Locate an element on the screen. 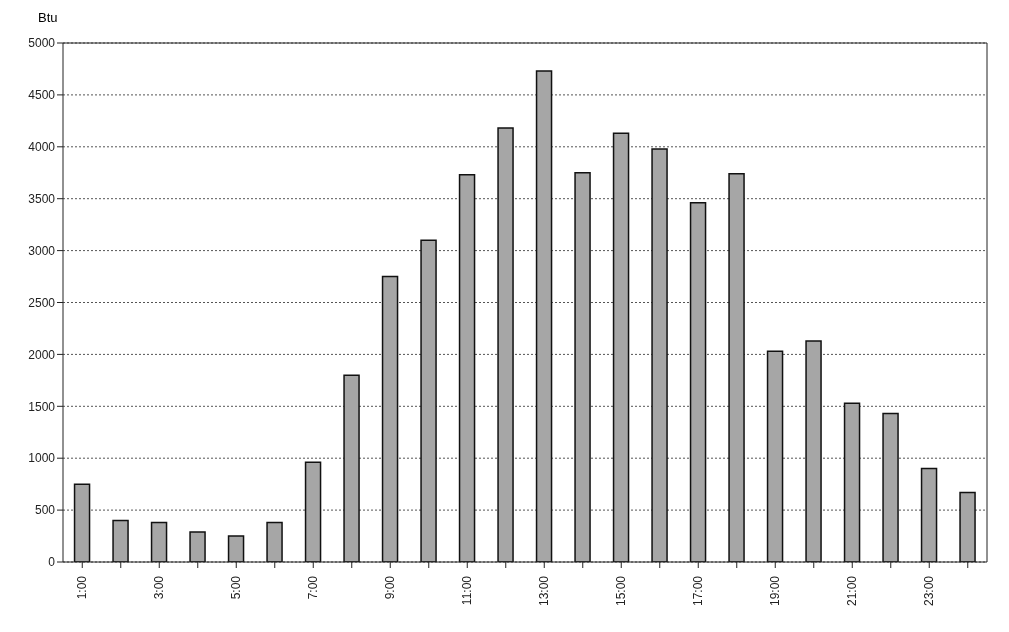 Image resolution: width=1009 pixels, height=632 pixels. y-tick-label: 500 is located at coordinates (45, 510).